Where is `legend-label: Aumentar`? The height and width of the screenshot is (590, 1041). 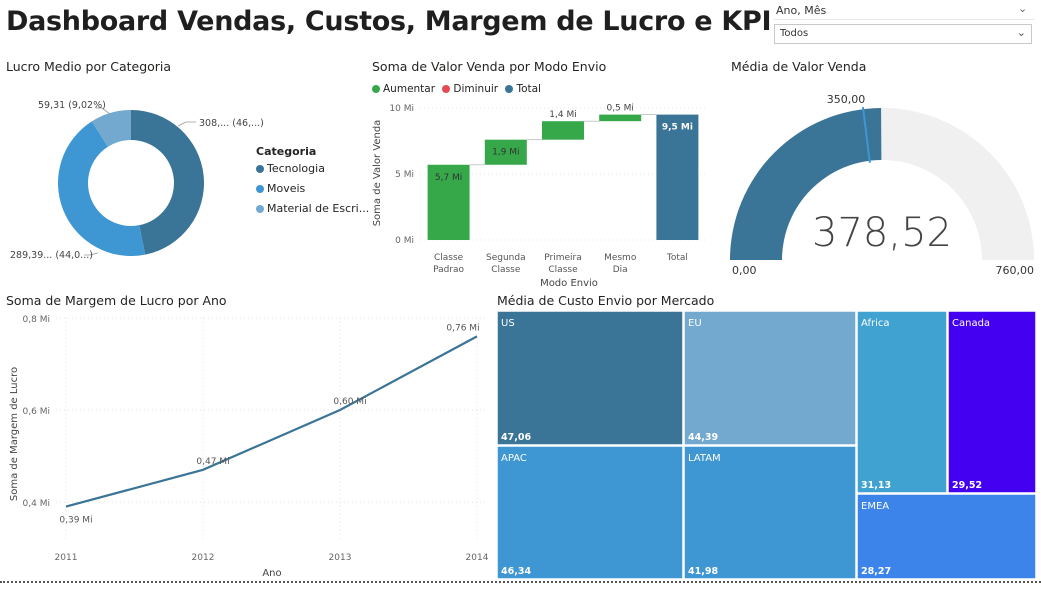 legend-label: Aumentar is located at coordinates (409, 89).